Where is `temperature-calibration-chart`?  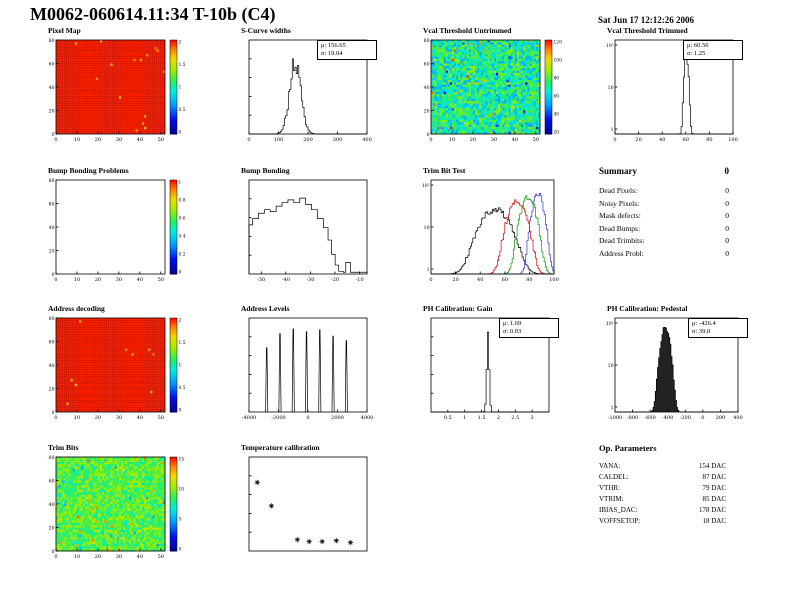 temperature-calibration-chart is located at coordinates (303, 508).